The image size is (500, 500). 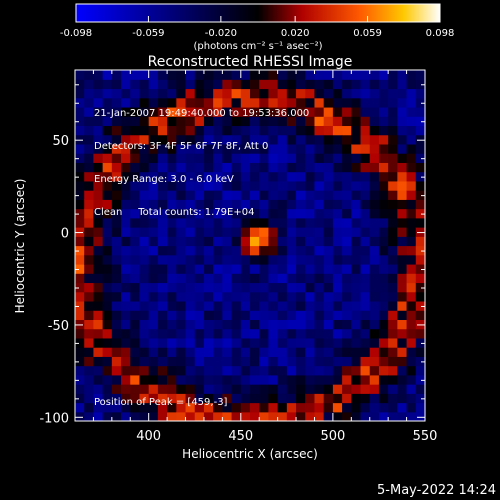 I want to click on info-line: 21-Jan-2007 19:49:40.000 to 19:53:36.000, so click(x=202, y=113).